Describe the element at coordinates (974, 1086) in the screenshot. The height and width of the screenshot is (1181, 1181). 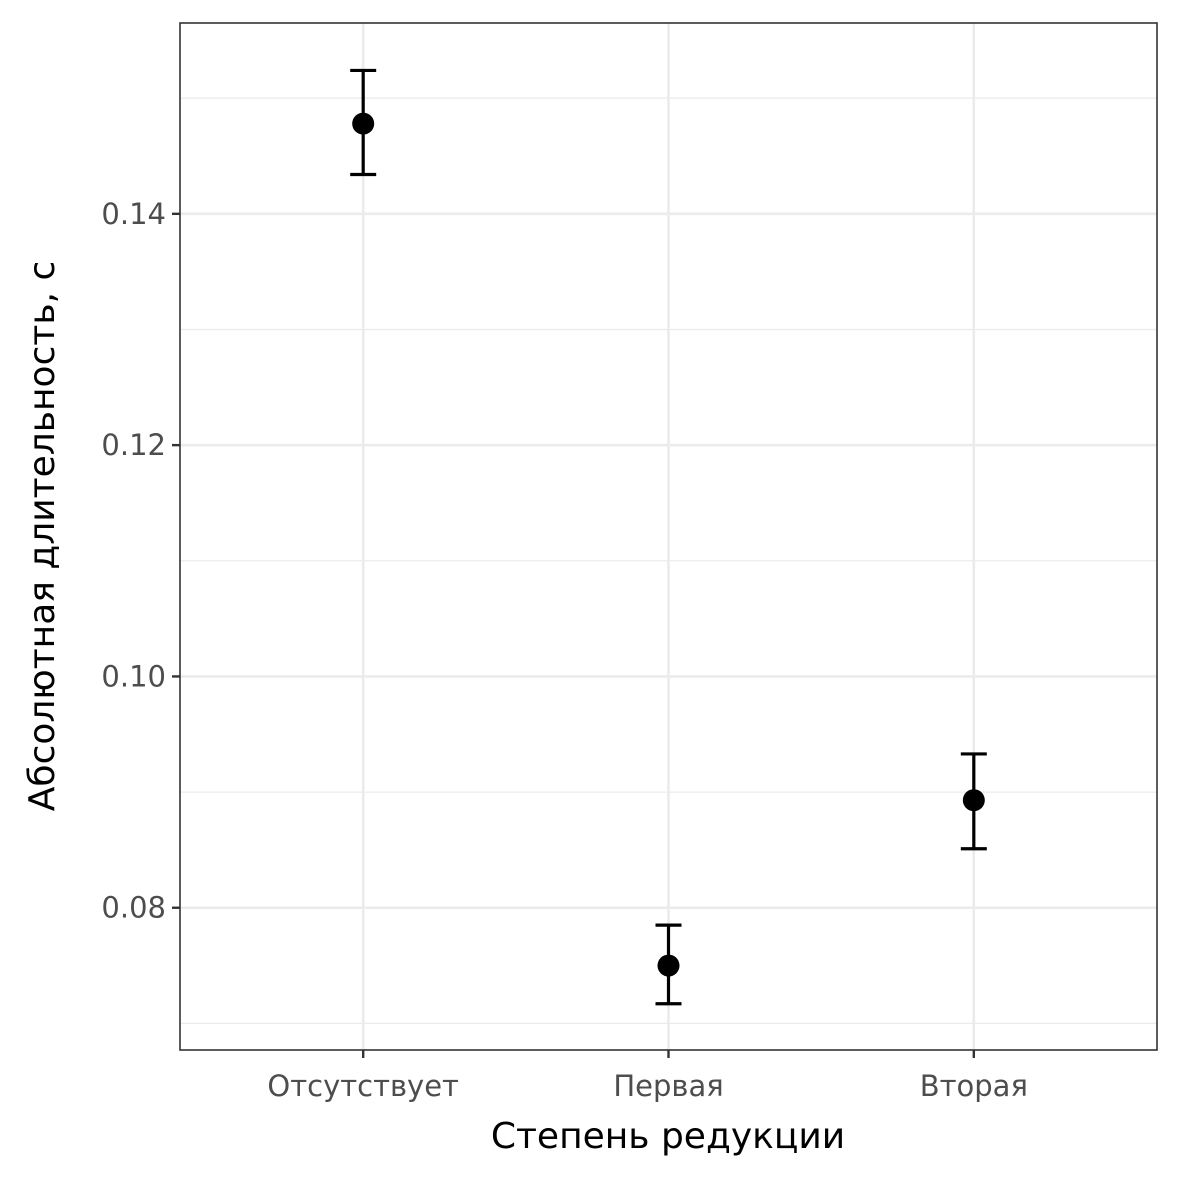
I see `x-tick-label: Вторая` at that location.